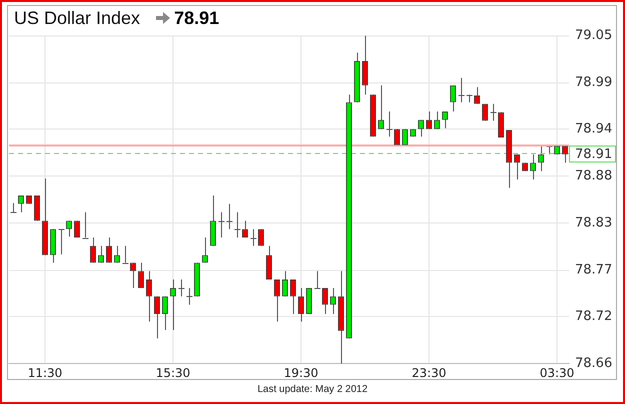 The width and height of the screenshot is (625, 404). I want to click on x-tick-label: 03:30, so click(557, 373).